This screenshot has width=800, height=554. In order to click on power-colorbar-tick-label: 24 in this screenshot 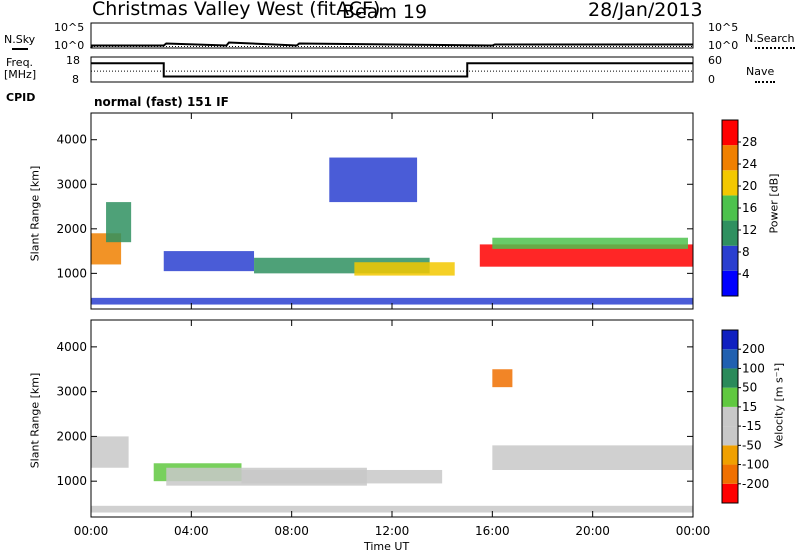, I will do `click(749, 164)`.